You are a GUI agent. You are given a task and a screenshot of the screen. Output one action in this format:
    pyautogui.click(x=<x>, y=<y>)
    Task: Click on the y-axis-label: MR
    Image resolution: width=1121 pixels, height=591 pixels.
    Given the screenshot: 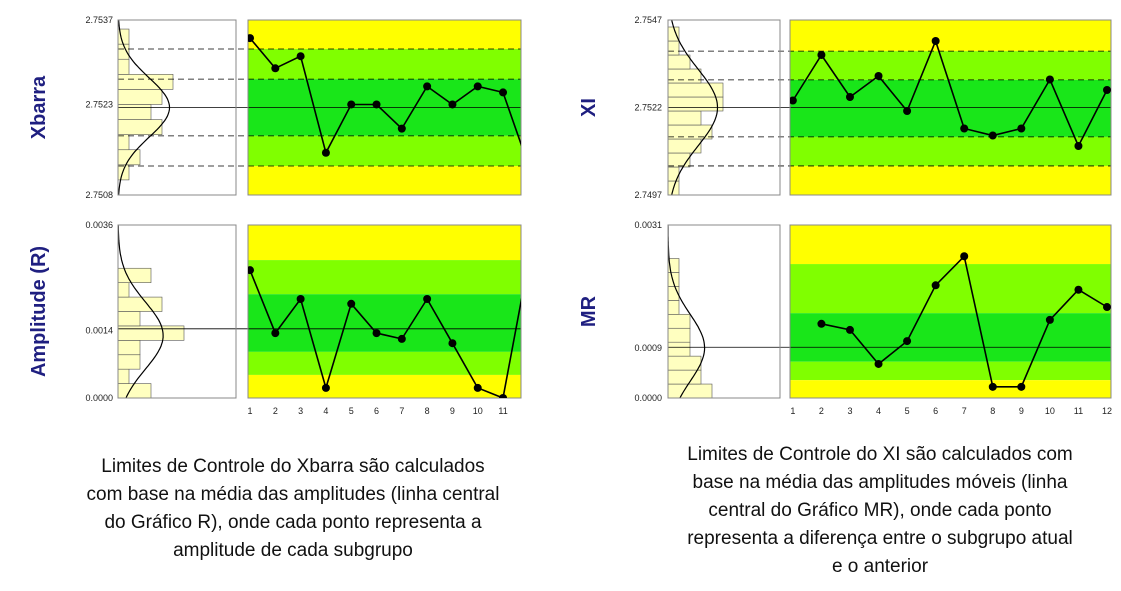 What is the action you would take?
    pyautogui.click(x=589, y=311)
    